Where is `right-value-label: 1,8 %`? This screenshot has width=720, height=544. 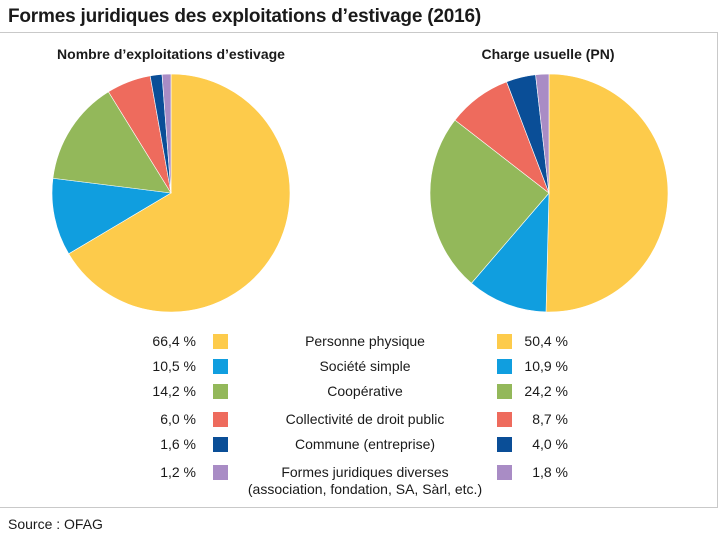 right-value-label: 1,8 % is located at coordinates (550, 472).